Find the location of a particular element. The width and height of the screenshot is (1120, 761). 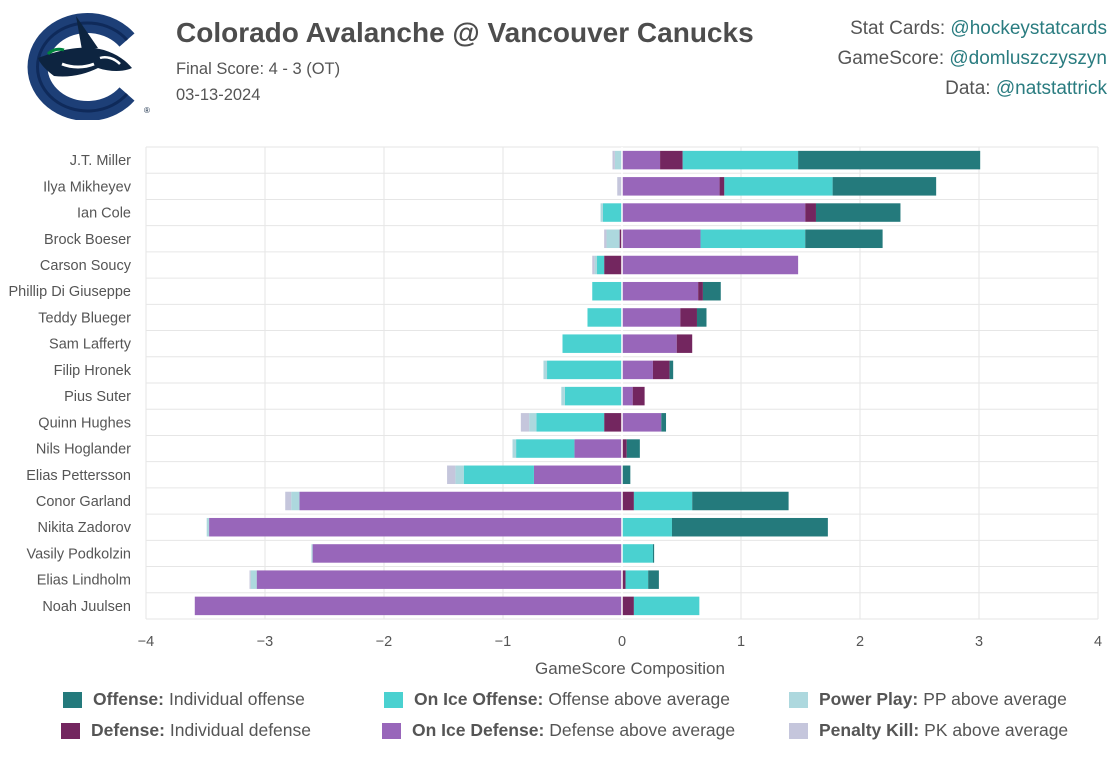

player-label: Filip Hronek is located at coordinates (93, 371).